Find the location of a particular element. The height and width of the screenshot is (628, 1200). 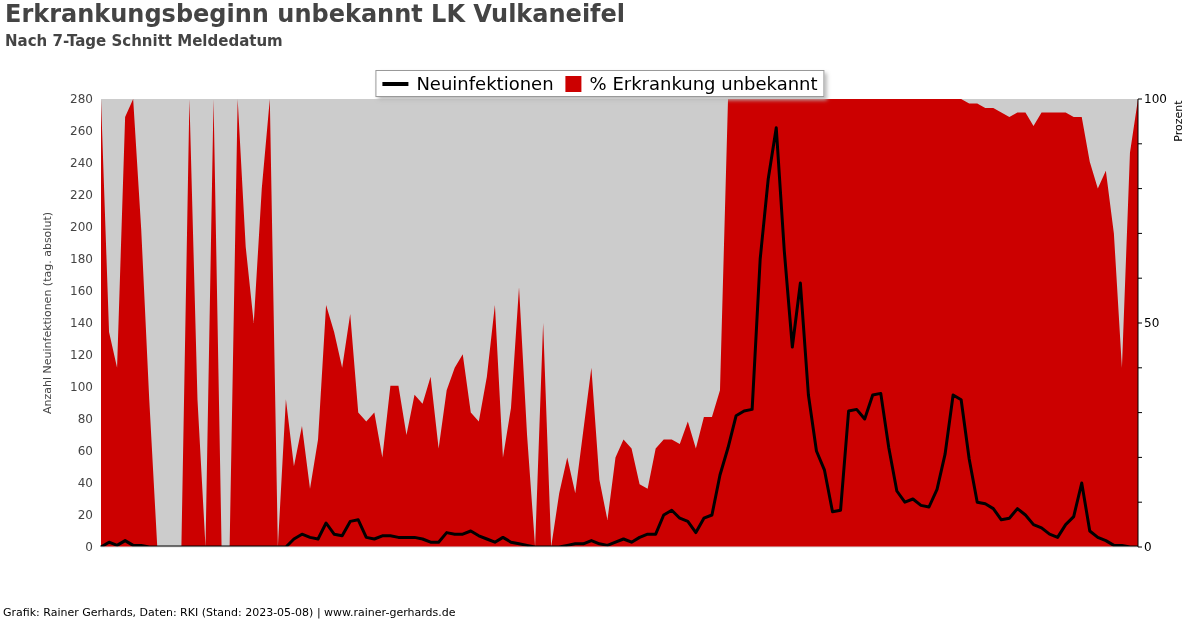

legend-label: Neuinfektionen is located at coordinates (485, 83).